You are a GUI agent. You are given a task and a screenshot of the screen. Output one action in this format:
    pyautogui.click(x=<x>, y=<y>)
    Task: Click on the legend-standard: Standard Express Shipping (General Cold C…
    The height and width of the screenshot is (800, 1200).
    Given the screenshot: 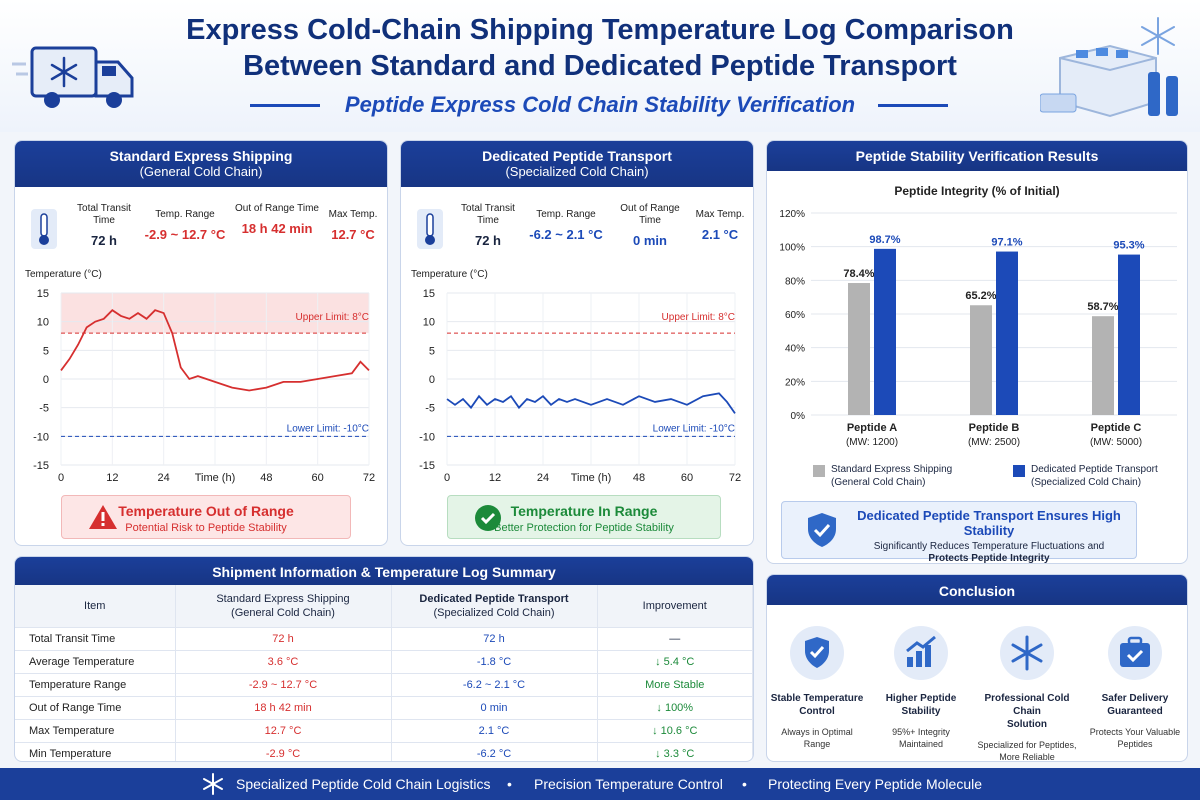 What is the action you would take?
    pyautogui.click(x=893, y=476)
    